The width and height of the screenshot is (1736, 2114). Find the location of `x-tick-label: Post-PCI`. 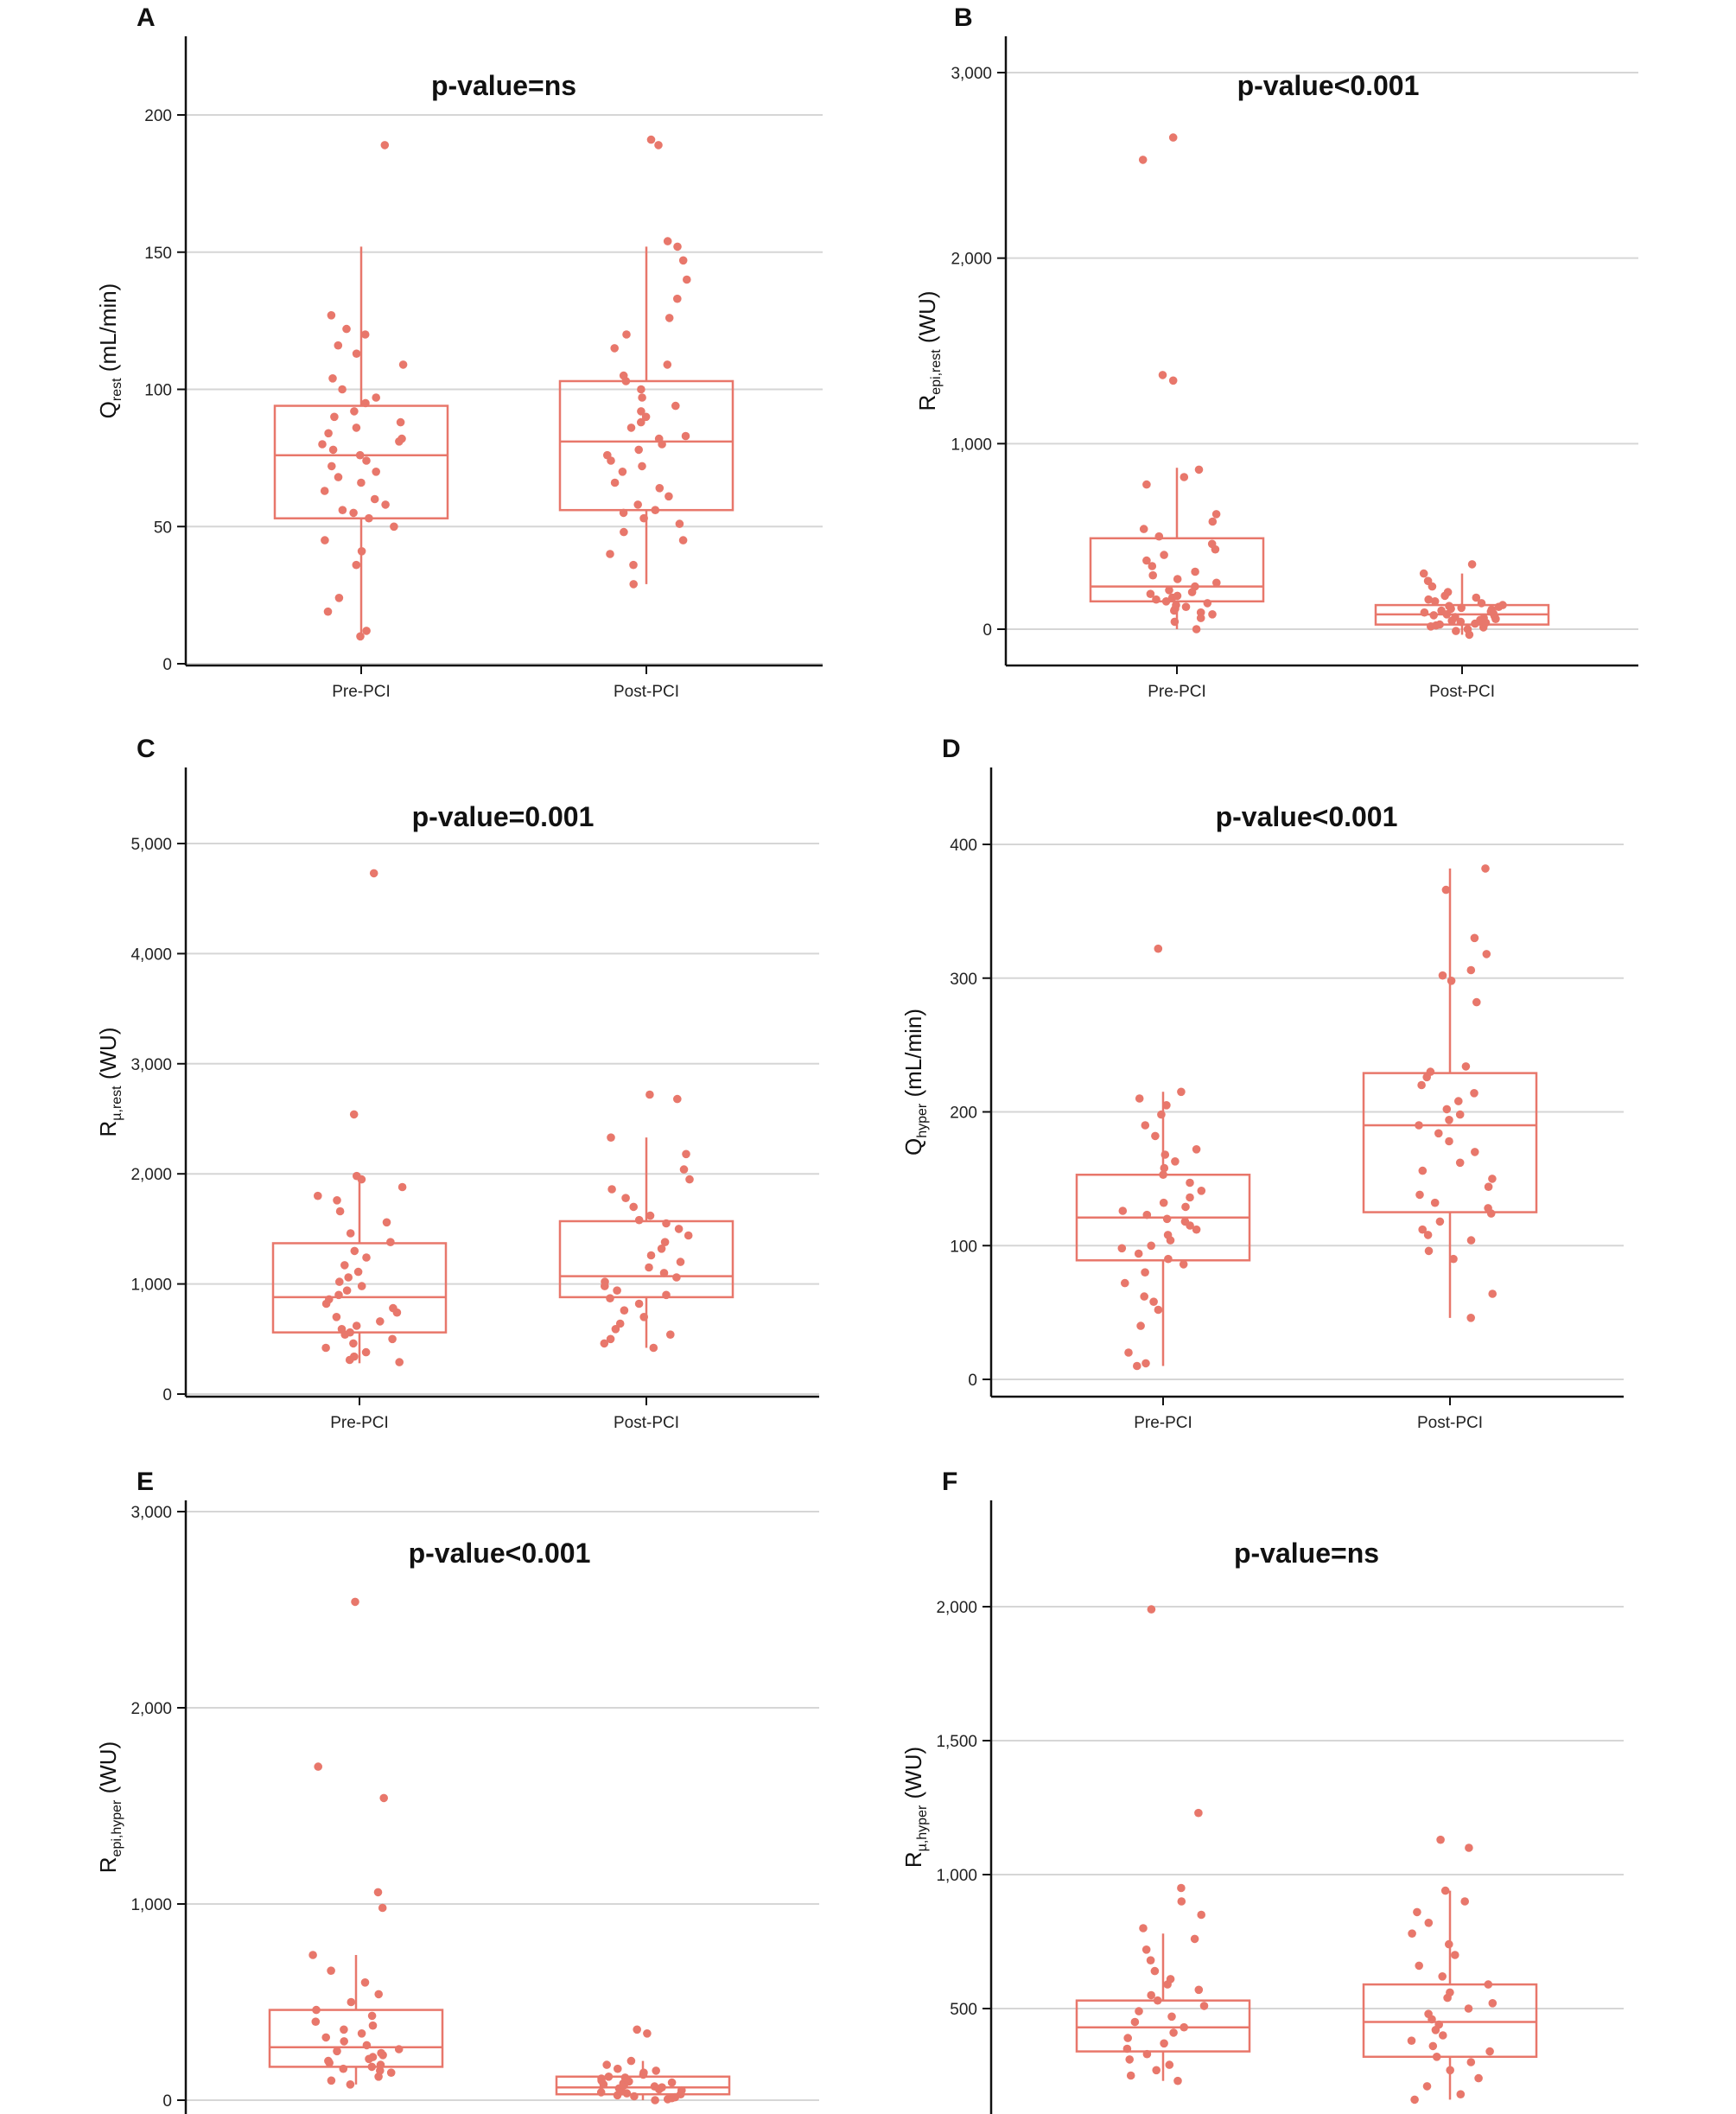

x-tick-label: Post-PCI is located at coordinates (1450, 1423).